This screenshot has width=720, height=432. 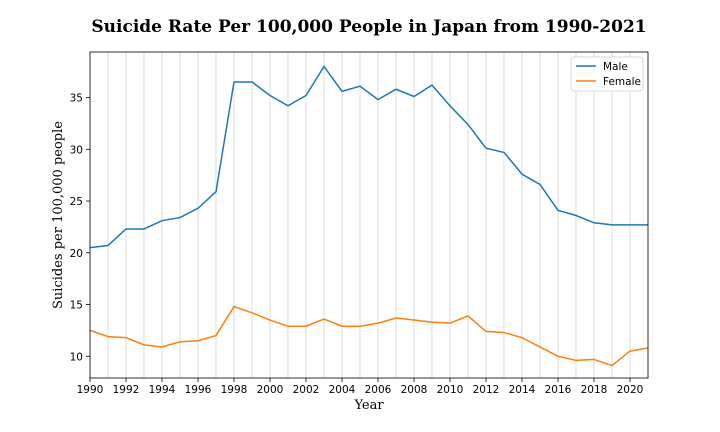 I want to click on series-line-female, so click(x=369, y=336).